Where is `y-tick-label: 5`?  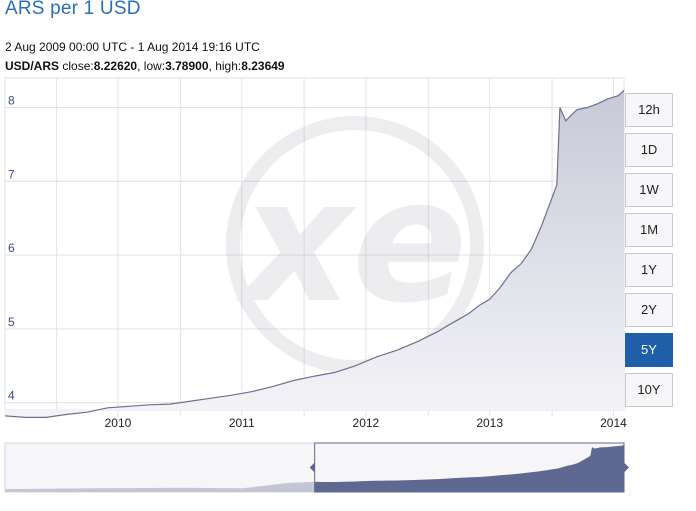
y-tick-label: 5 is located at coordinates (11, 322).